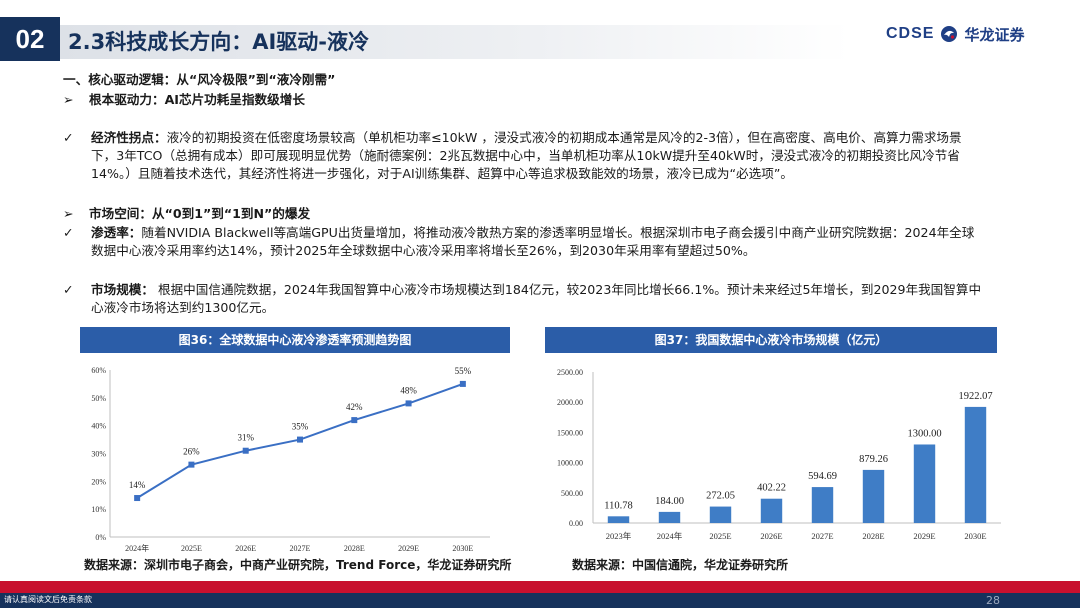  I want to click on market-size-label: 市场规模：, so click(122, 289).